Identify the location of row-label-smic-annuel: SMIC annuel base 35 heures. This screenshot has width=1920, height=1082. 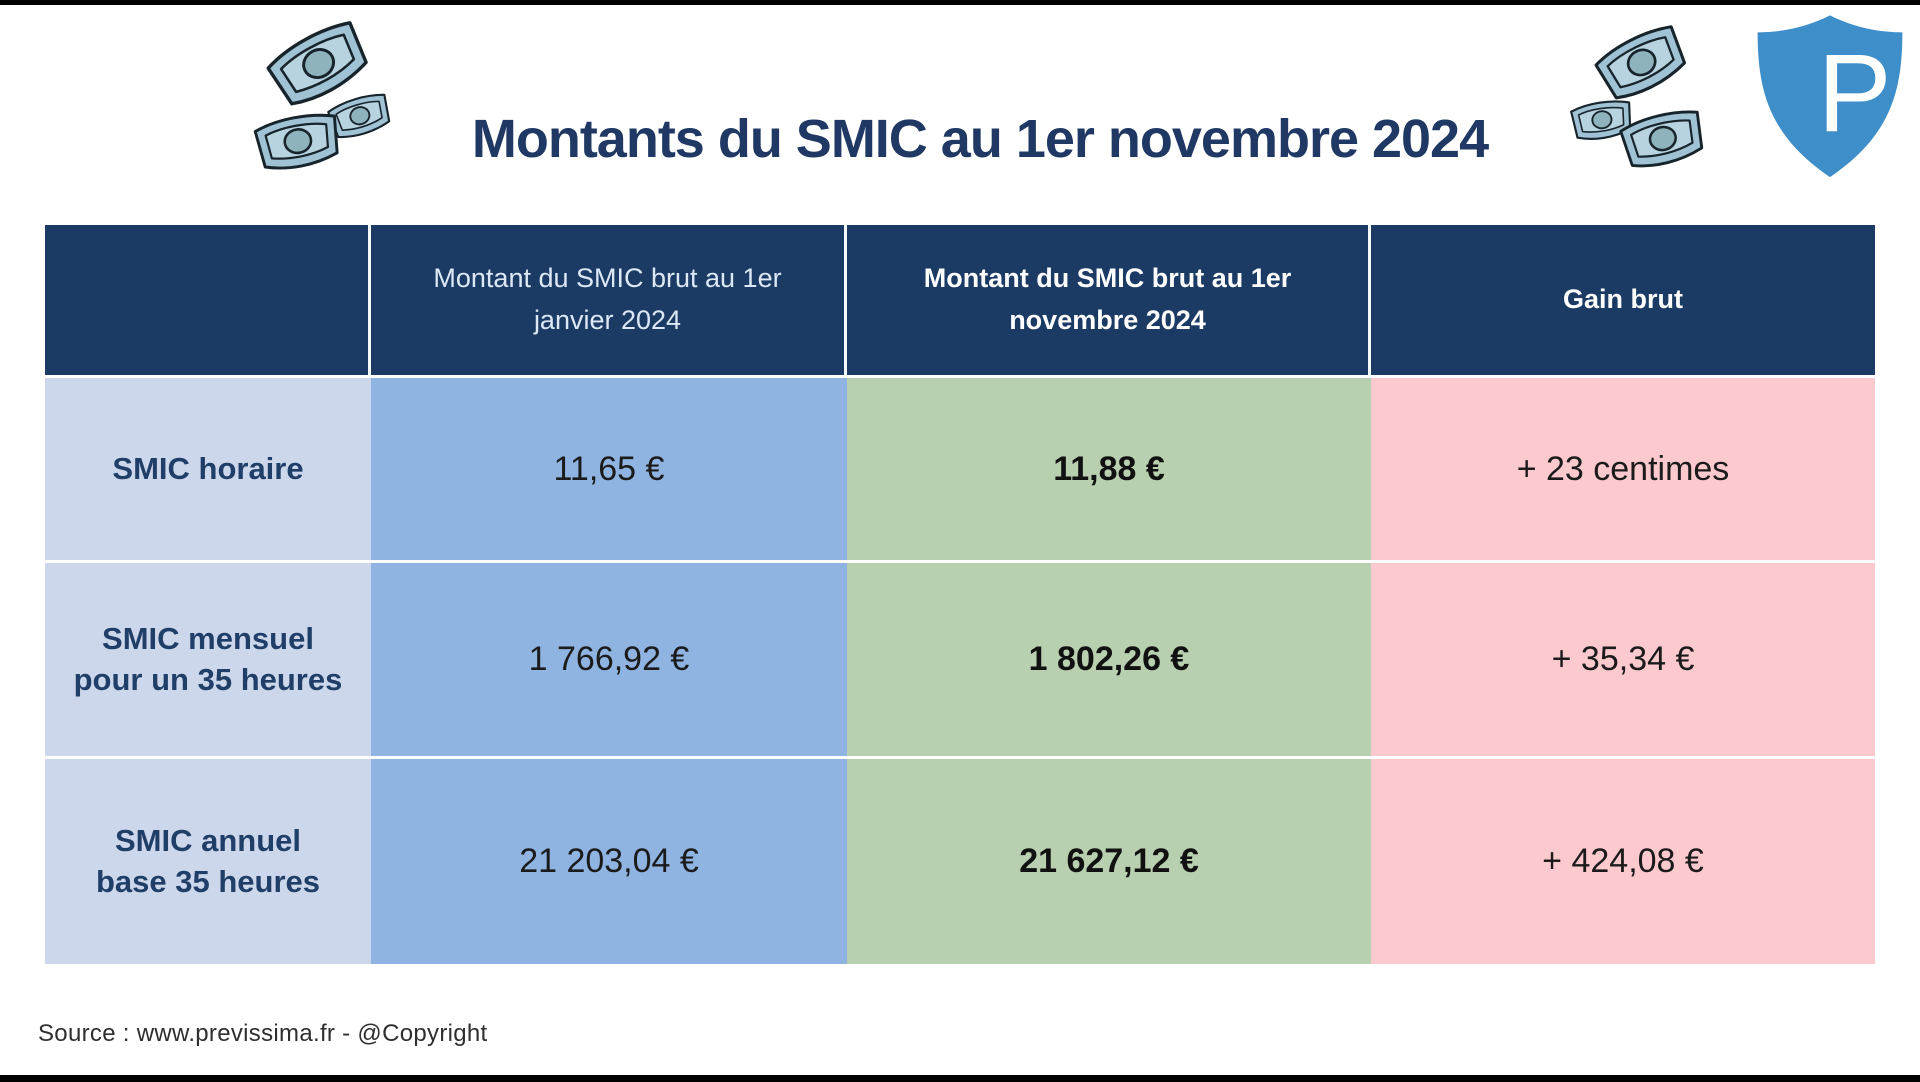
(208, 861).